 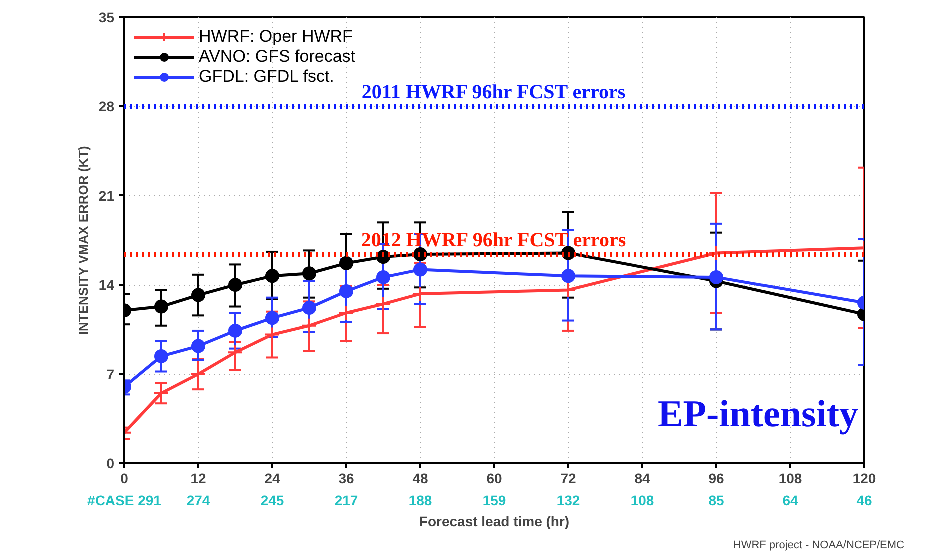 What do you see at coordinates (819, 546) in the screenshot?
I see `text: HWRF project - NOAA/NCEP/EMC` at bounding box center [819, 546].